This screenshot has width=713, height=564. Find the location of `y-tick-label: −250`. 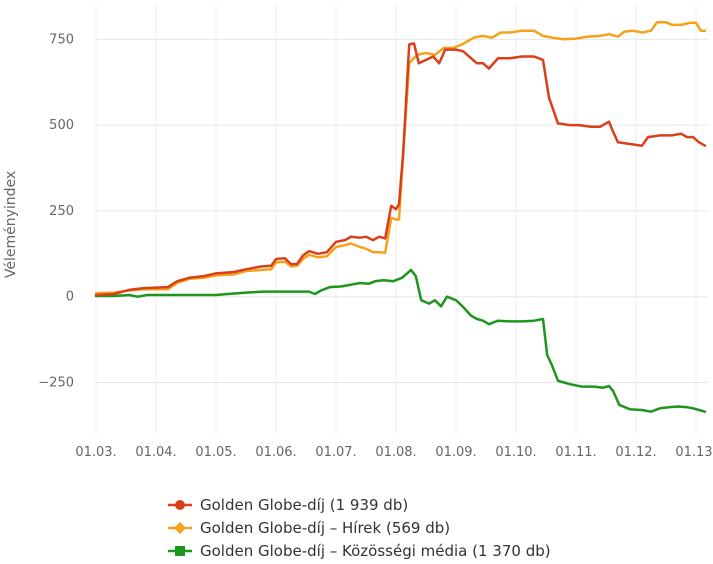

y-tick-label: −250 is located at coordinates (56, 383).